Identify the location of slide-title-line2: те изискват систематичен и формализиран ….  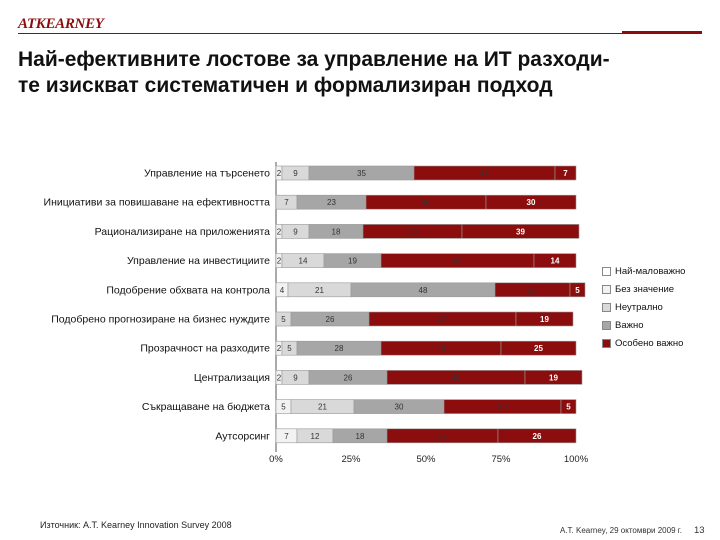
(285, 85).